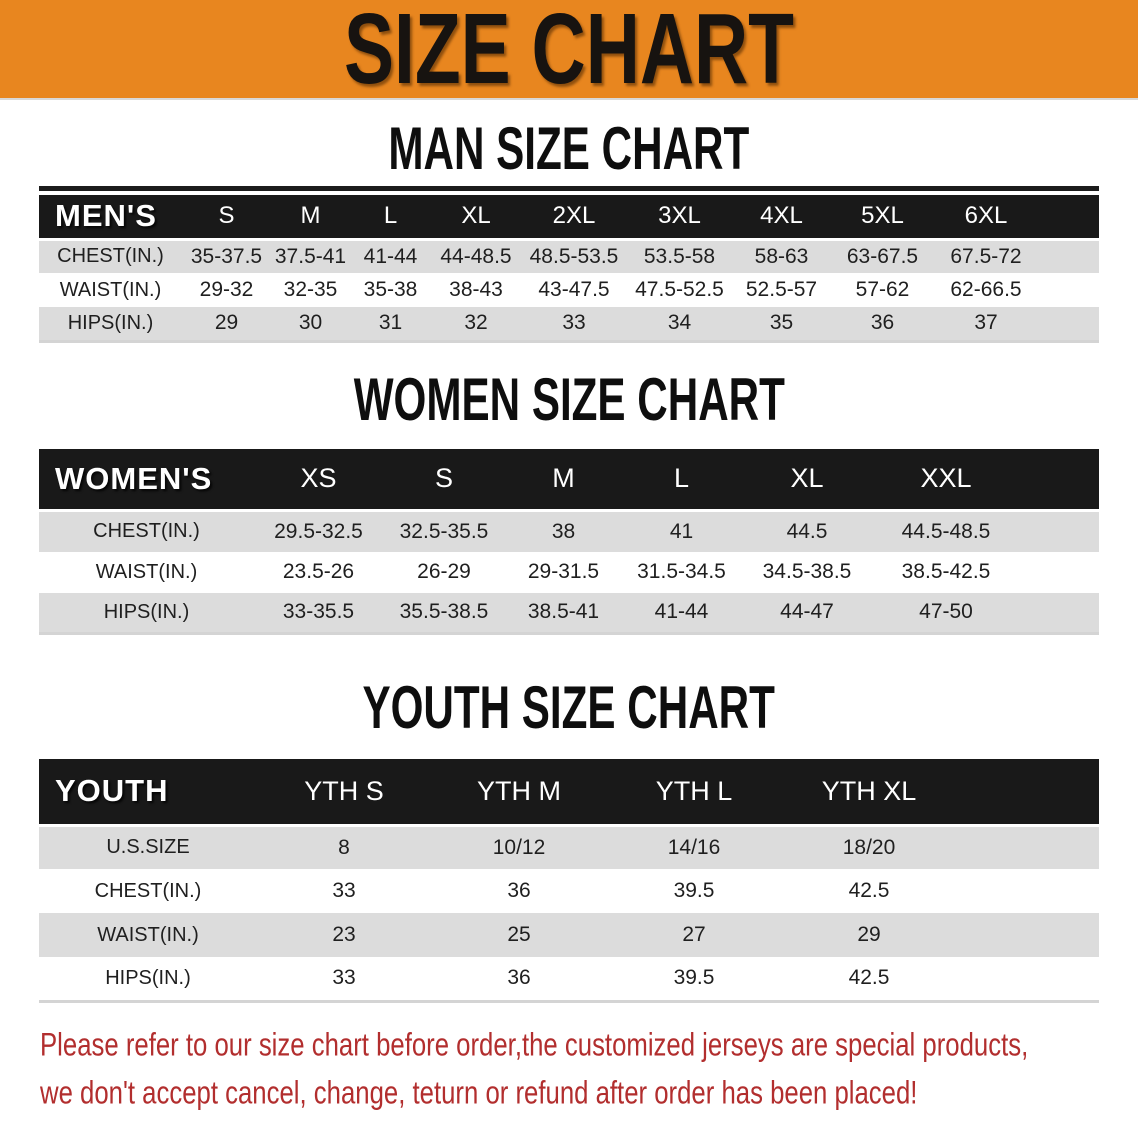 This screenshot has width=1138, height=1132. Describe the element at coordinates (986, 290) in the screenshot. I see `size-value-cell: 62-66.5` at that location.